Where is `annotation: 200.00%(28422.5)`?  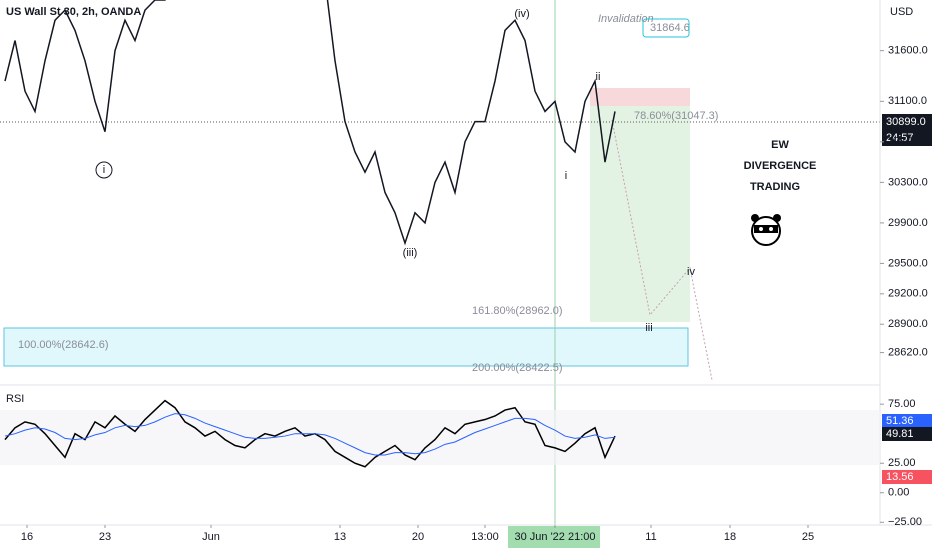 annotation: 200.00%(28422.5) is located at coordinates (517, 368).